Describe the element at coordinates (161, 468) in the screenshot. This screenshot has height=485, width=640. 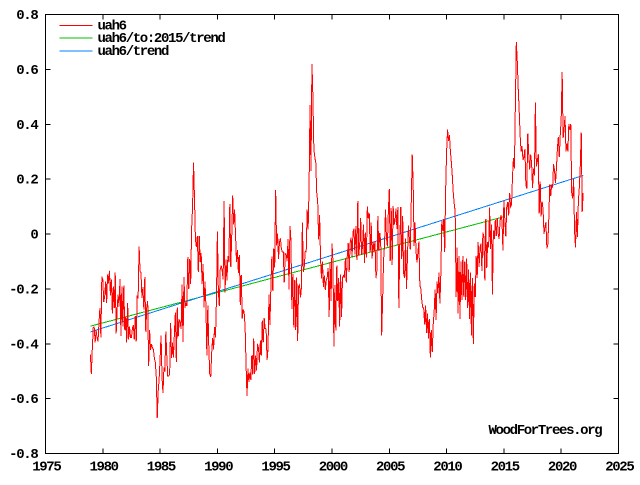
I see `svg-text: 1985` at that location.